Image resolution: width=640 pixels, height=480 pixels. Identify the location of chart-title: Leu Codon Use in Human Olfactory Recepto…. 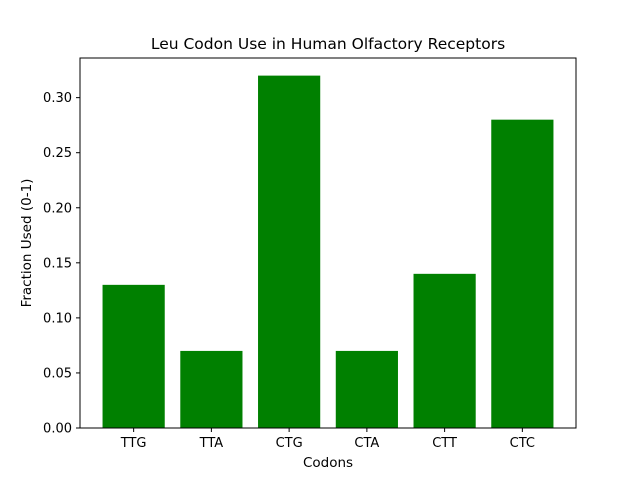
(328, 44).